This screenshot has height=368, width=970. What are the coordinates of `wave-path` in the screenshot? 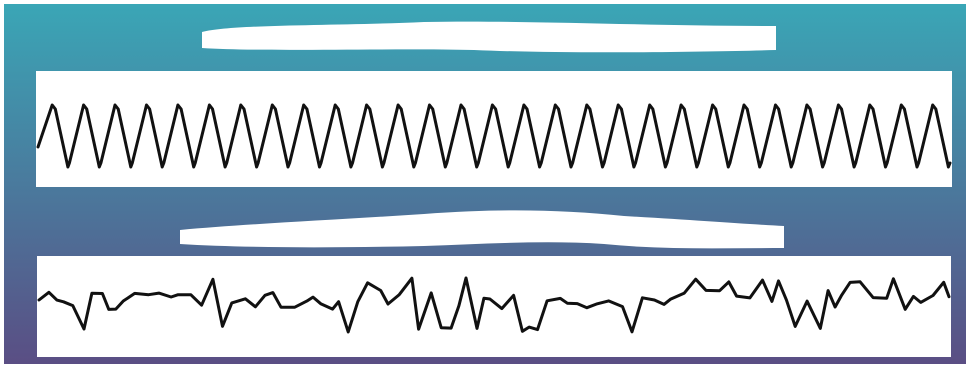 It's located at (494, 305).